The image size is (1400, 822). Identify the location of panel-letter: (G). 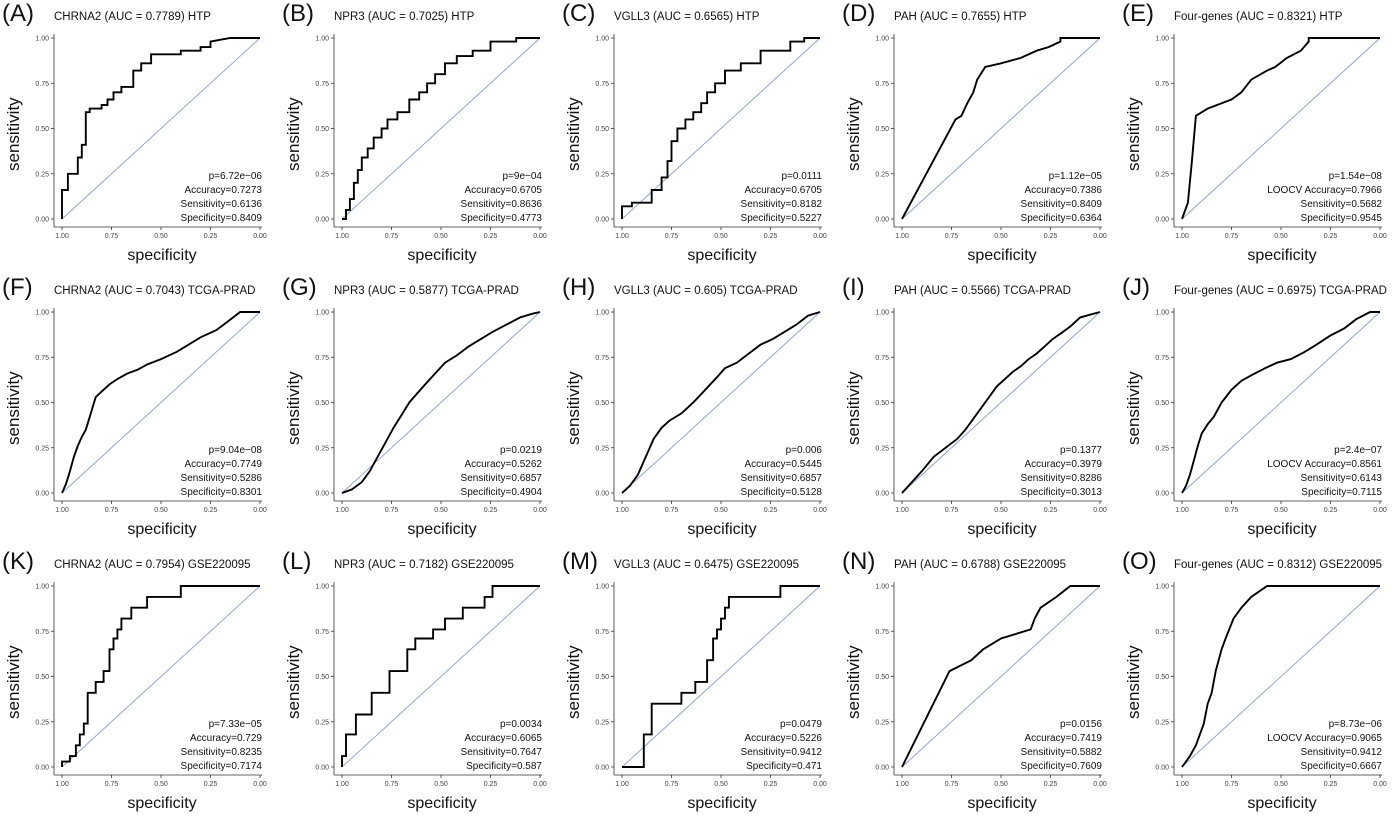
(299, 287).